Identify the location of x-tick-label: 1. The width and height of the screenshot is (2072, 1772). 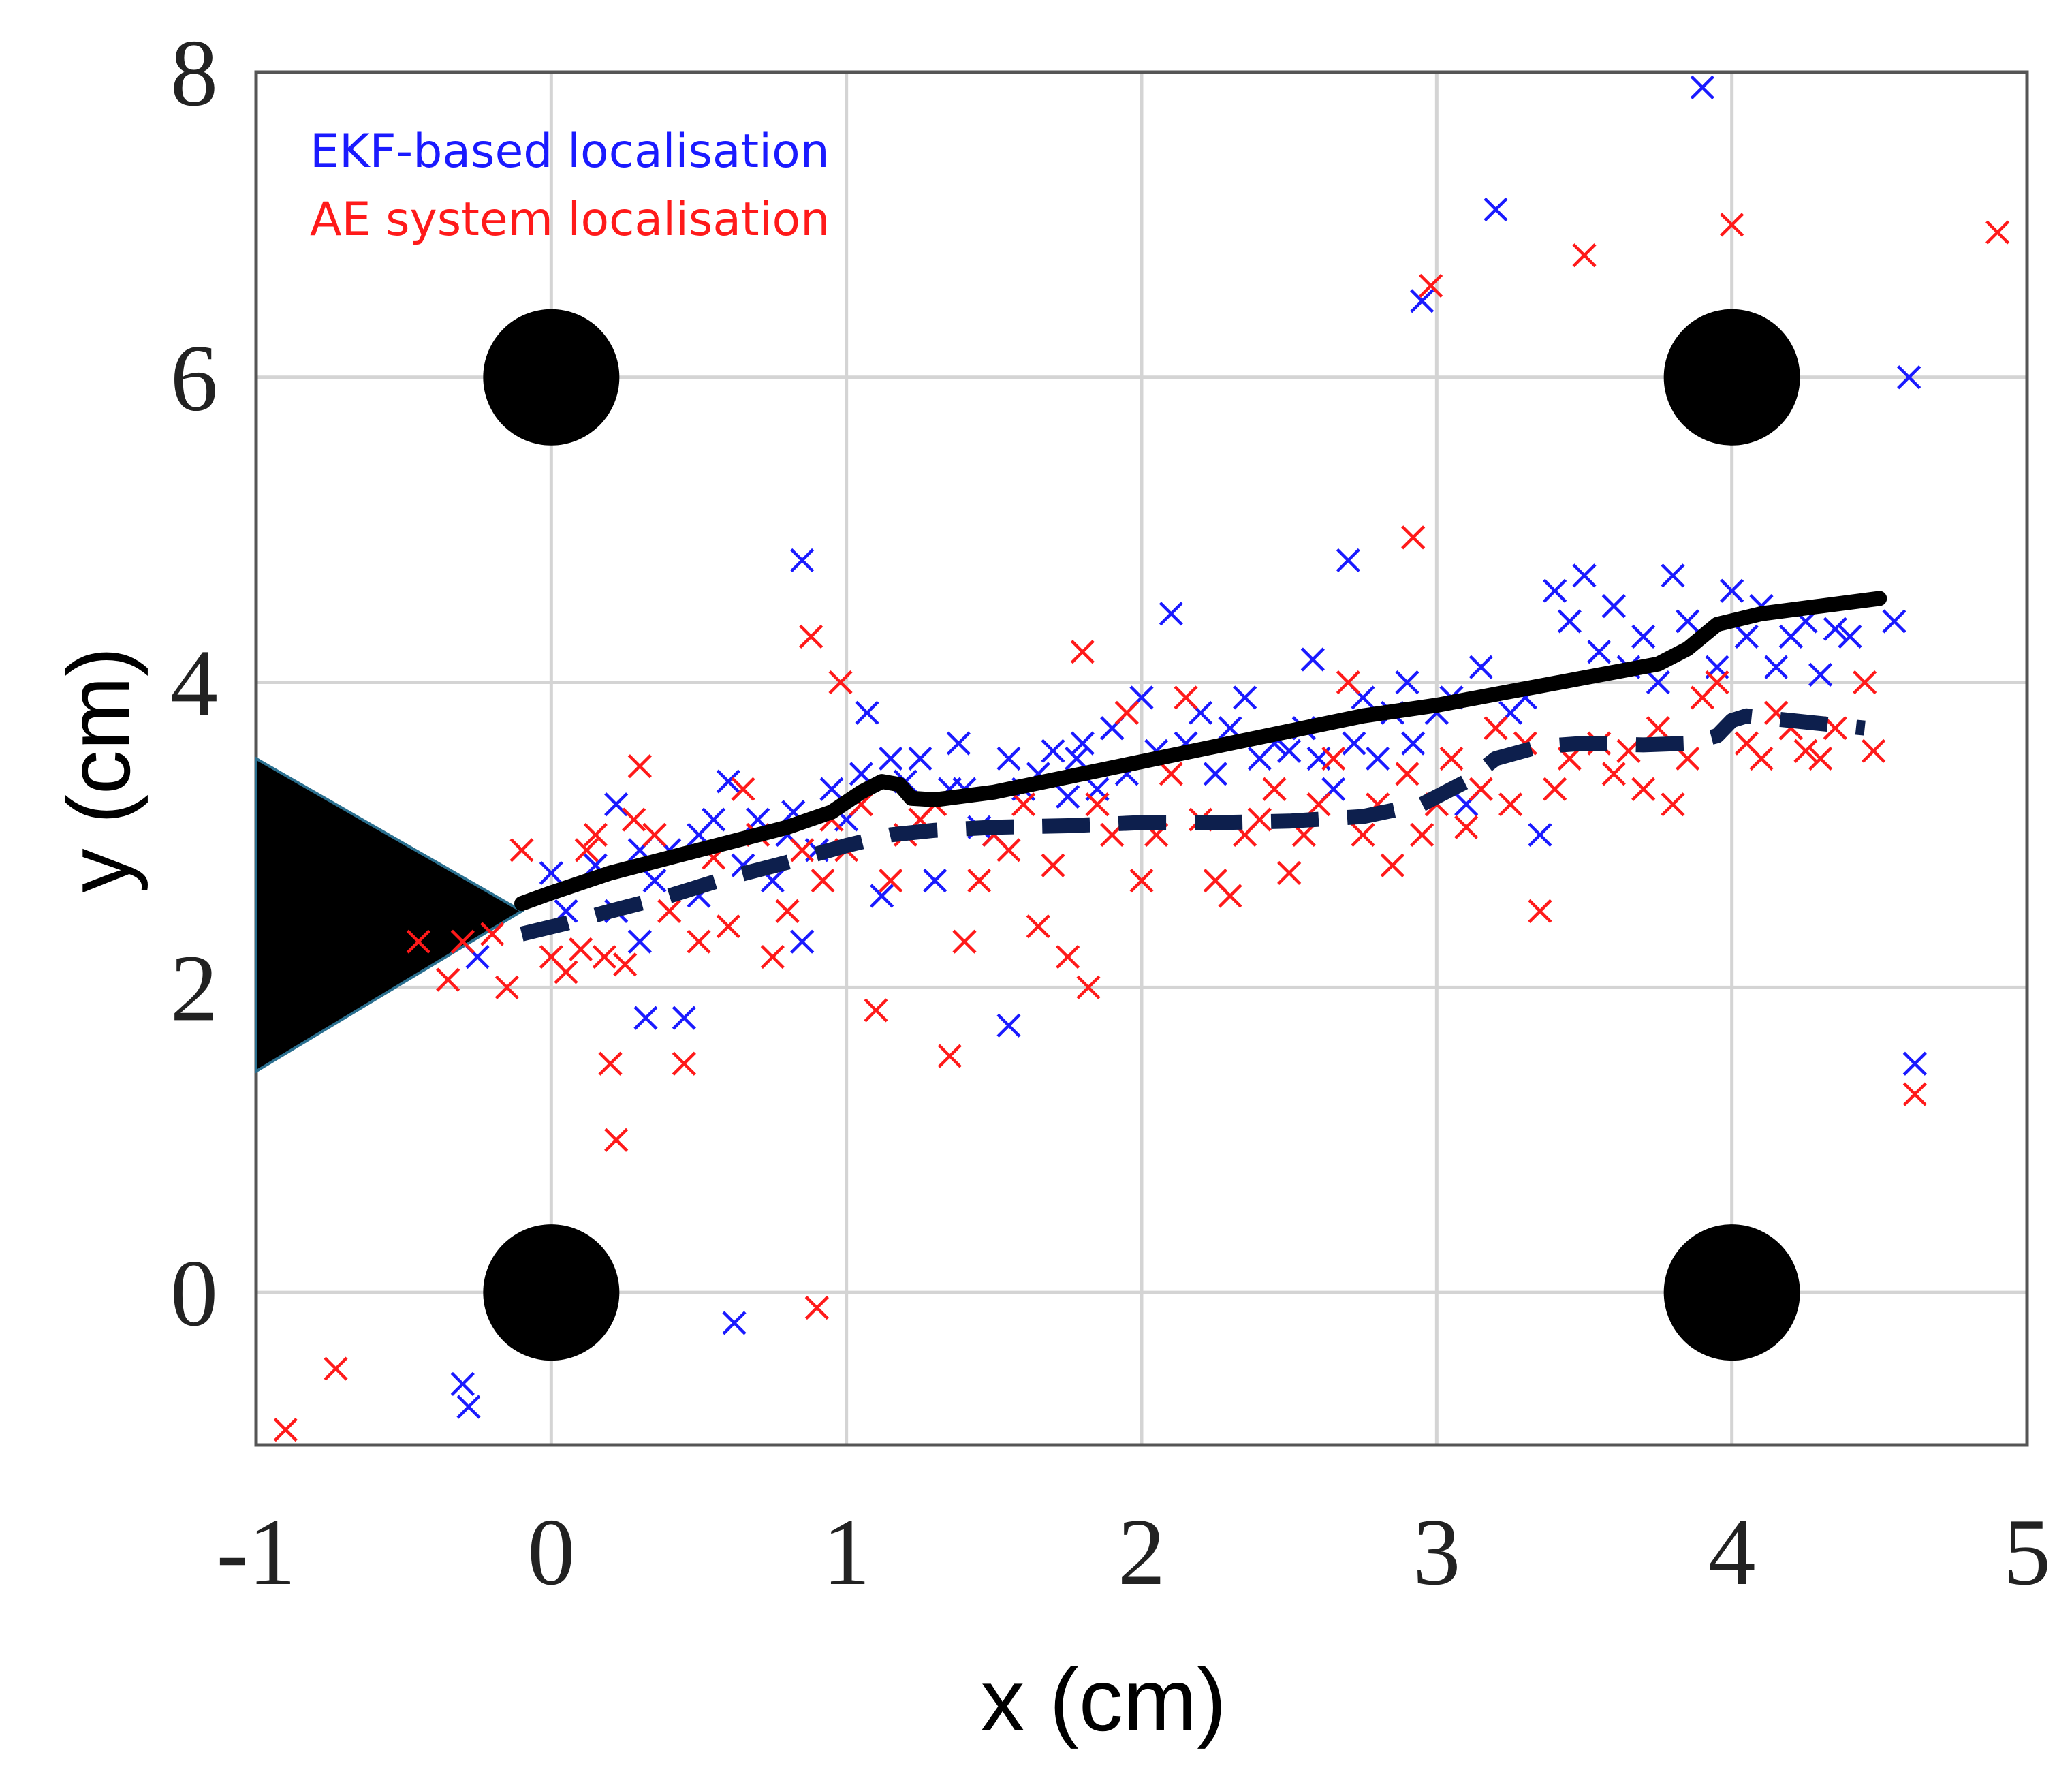
(846, 1552).